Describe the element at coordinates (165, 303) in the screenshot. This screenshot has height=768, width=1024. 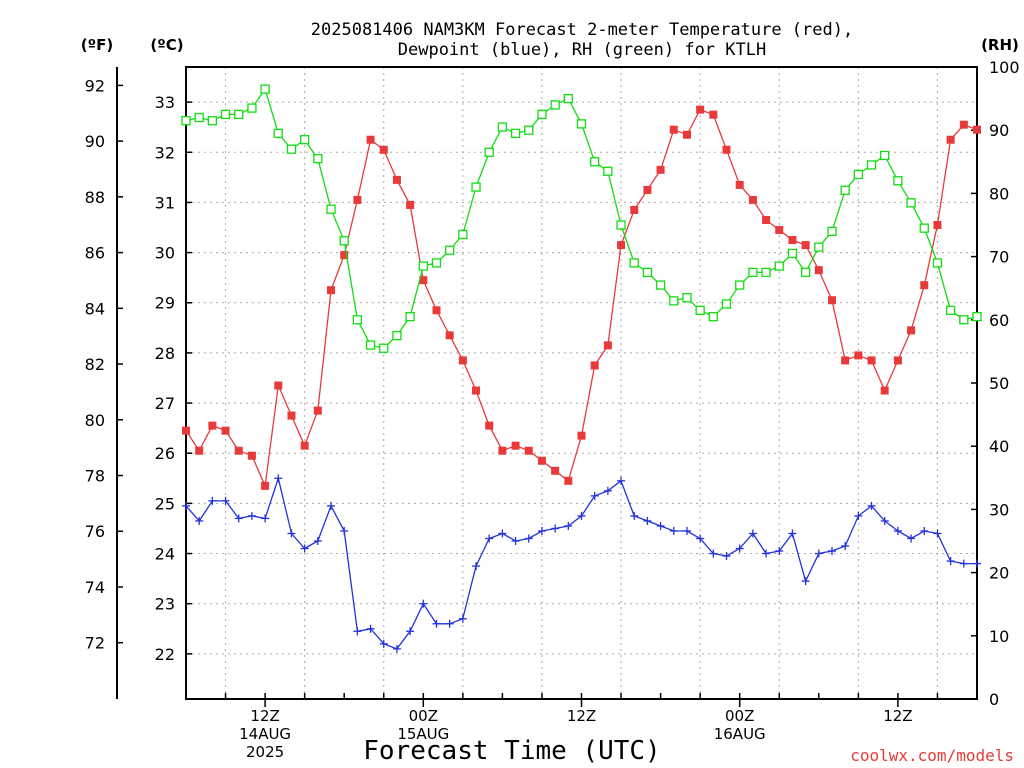
I see `celsius-tick-label: 29` at that location.